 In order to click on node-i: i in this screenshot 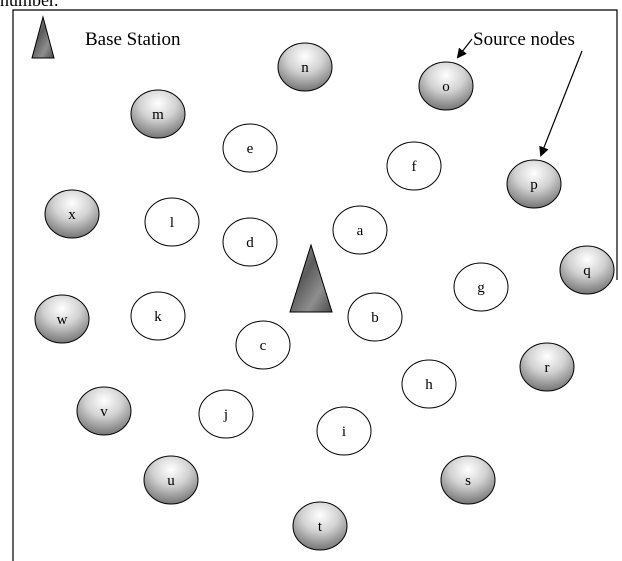, I will do `click(344, 431)`.